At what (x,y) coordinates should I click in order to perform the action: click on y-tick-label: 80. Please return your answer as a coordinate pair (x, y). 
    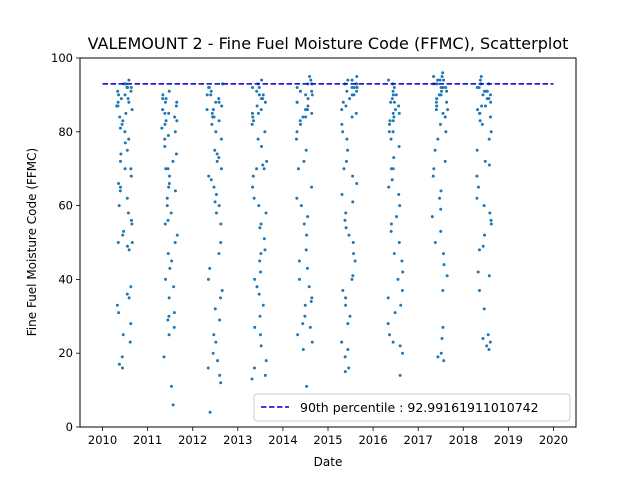
    Looking at the image, I should click on (65, 132).